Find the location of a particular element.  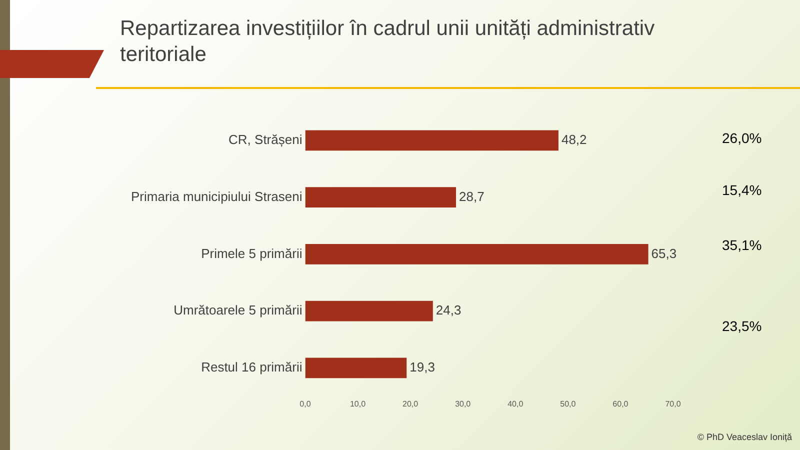

x-tick-label: 0,0 is located at coordinates (306, 403).